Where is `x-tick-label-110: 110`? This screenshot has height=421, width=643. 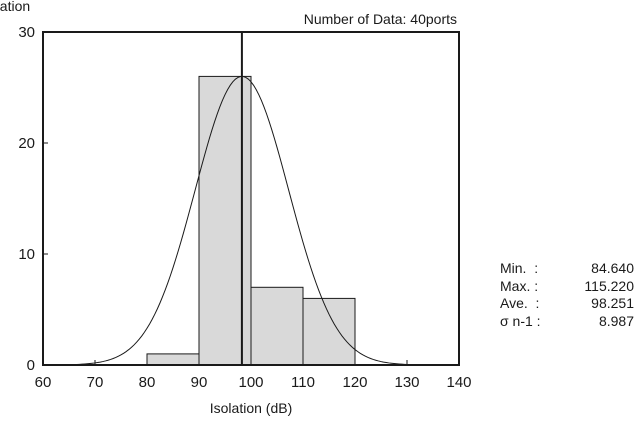
x-tick-label-110: 110 is located at coordinates (303, 382).